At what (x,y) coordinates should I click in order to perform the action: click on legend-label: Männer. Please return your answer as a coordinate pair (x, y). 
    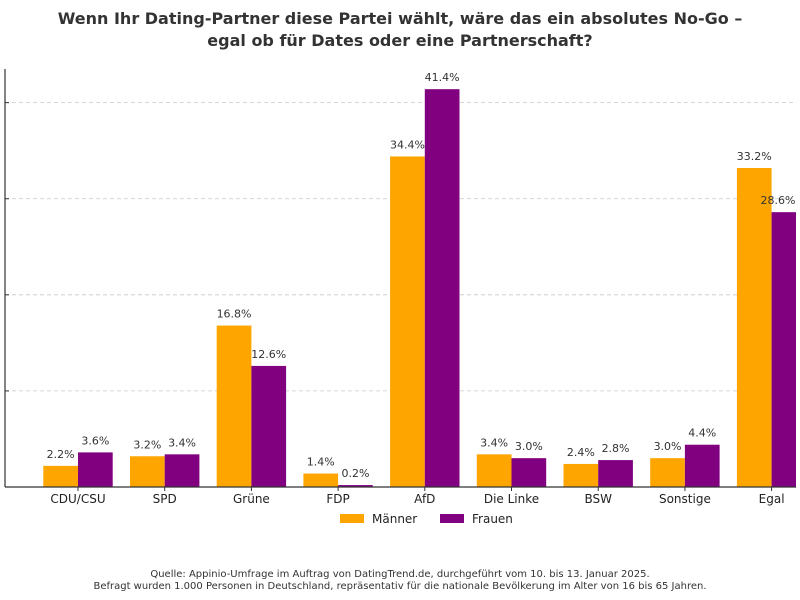
    Looking at the image, I should click on (394, 519).